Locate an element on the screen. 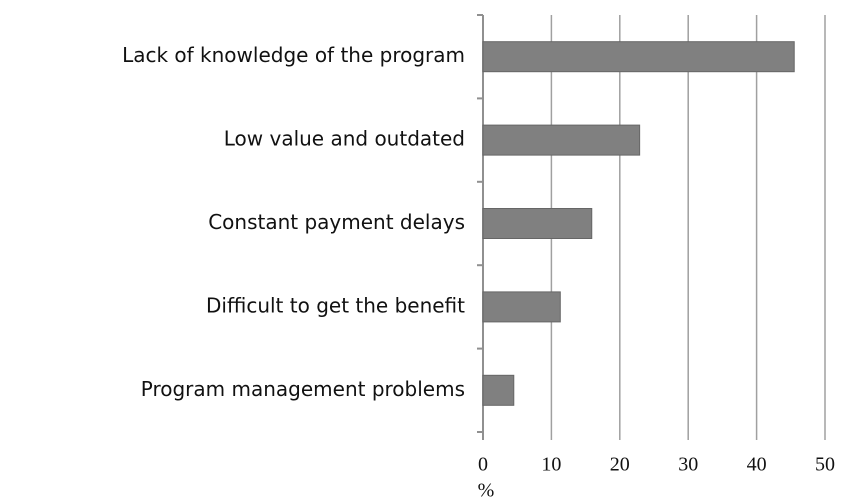  x-tick-label: 10 is located at coordinates (551, 465).